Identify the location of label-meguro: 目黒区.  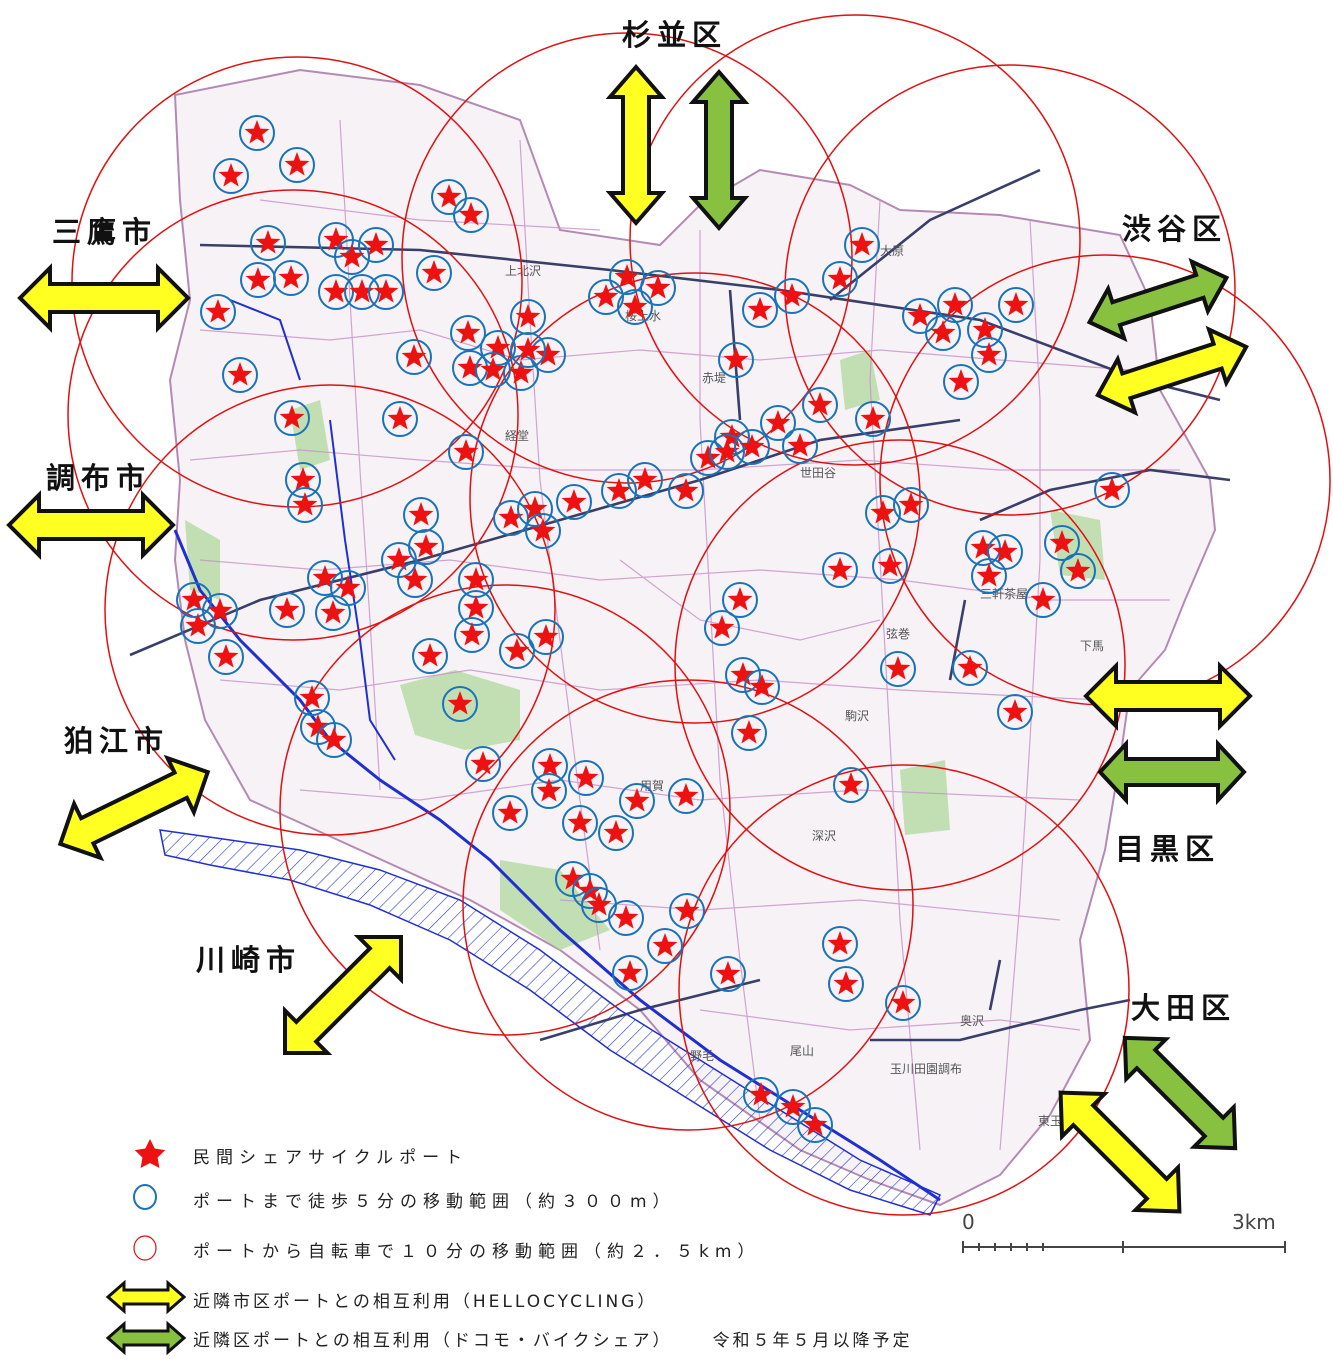
(1168, 849).